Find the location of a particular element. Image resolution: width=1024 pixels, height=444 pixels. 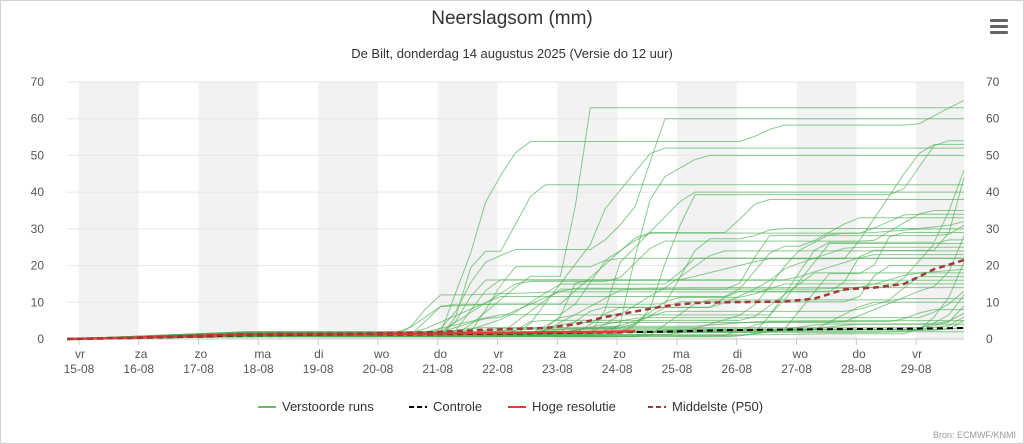

y-tick-label-right: 70 is located at coordinates (993, 82).